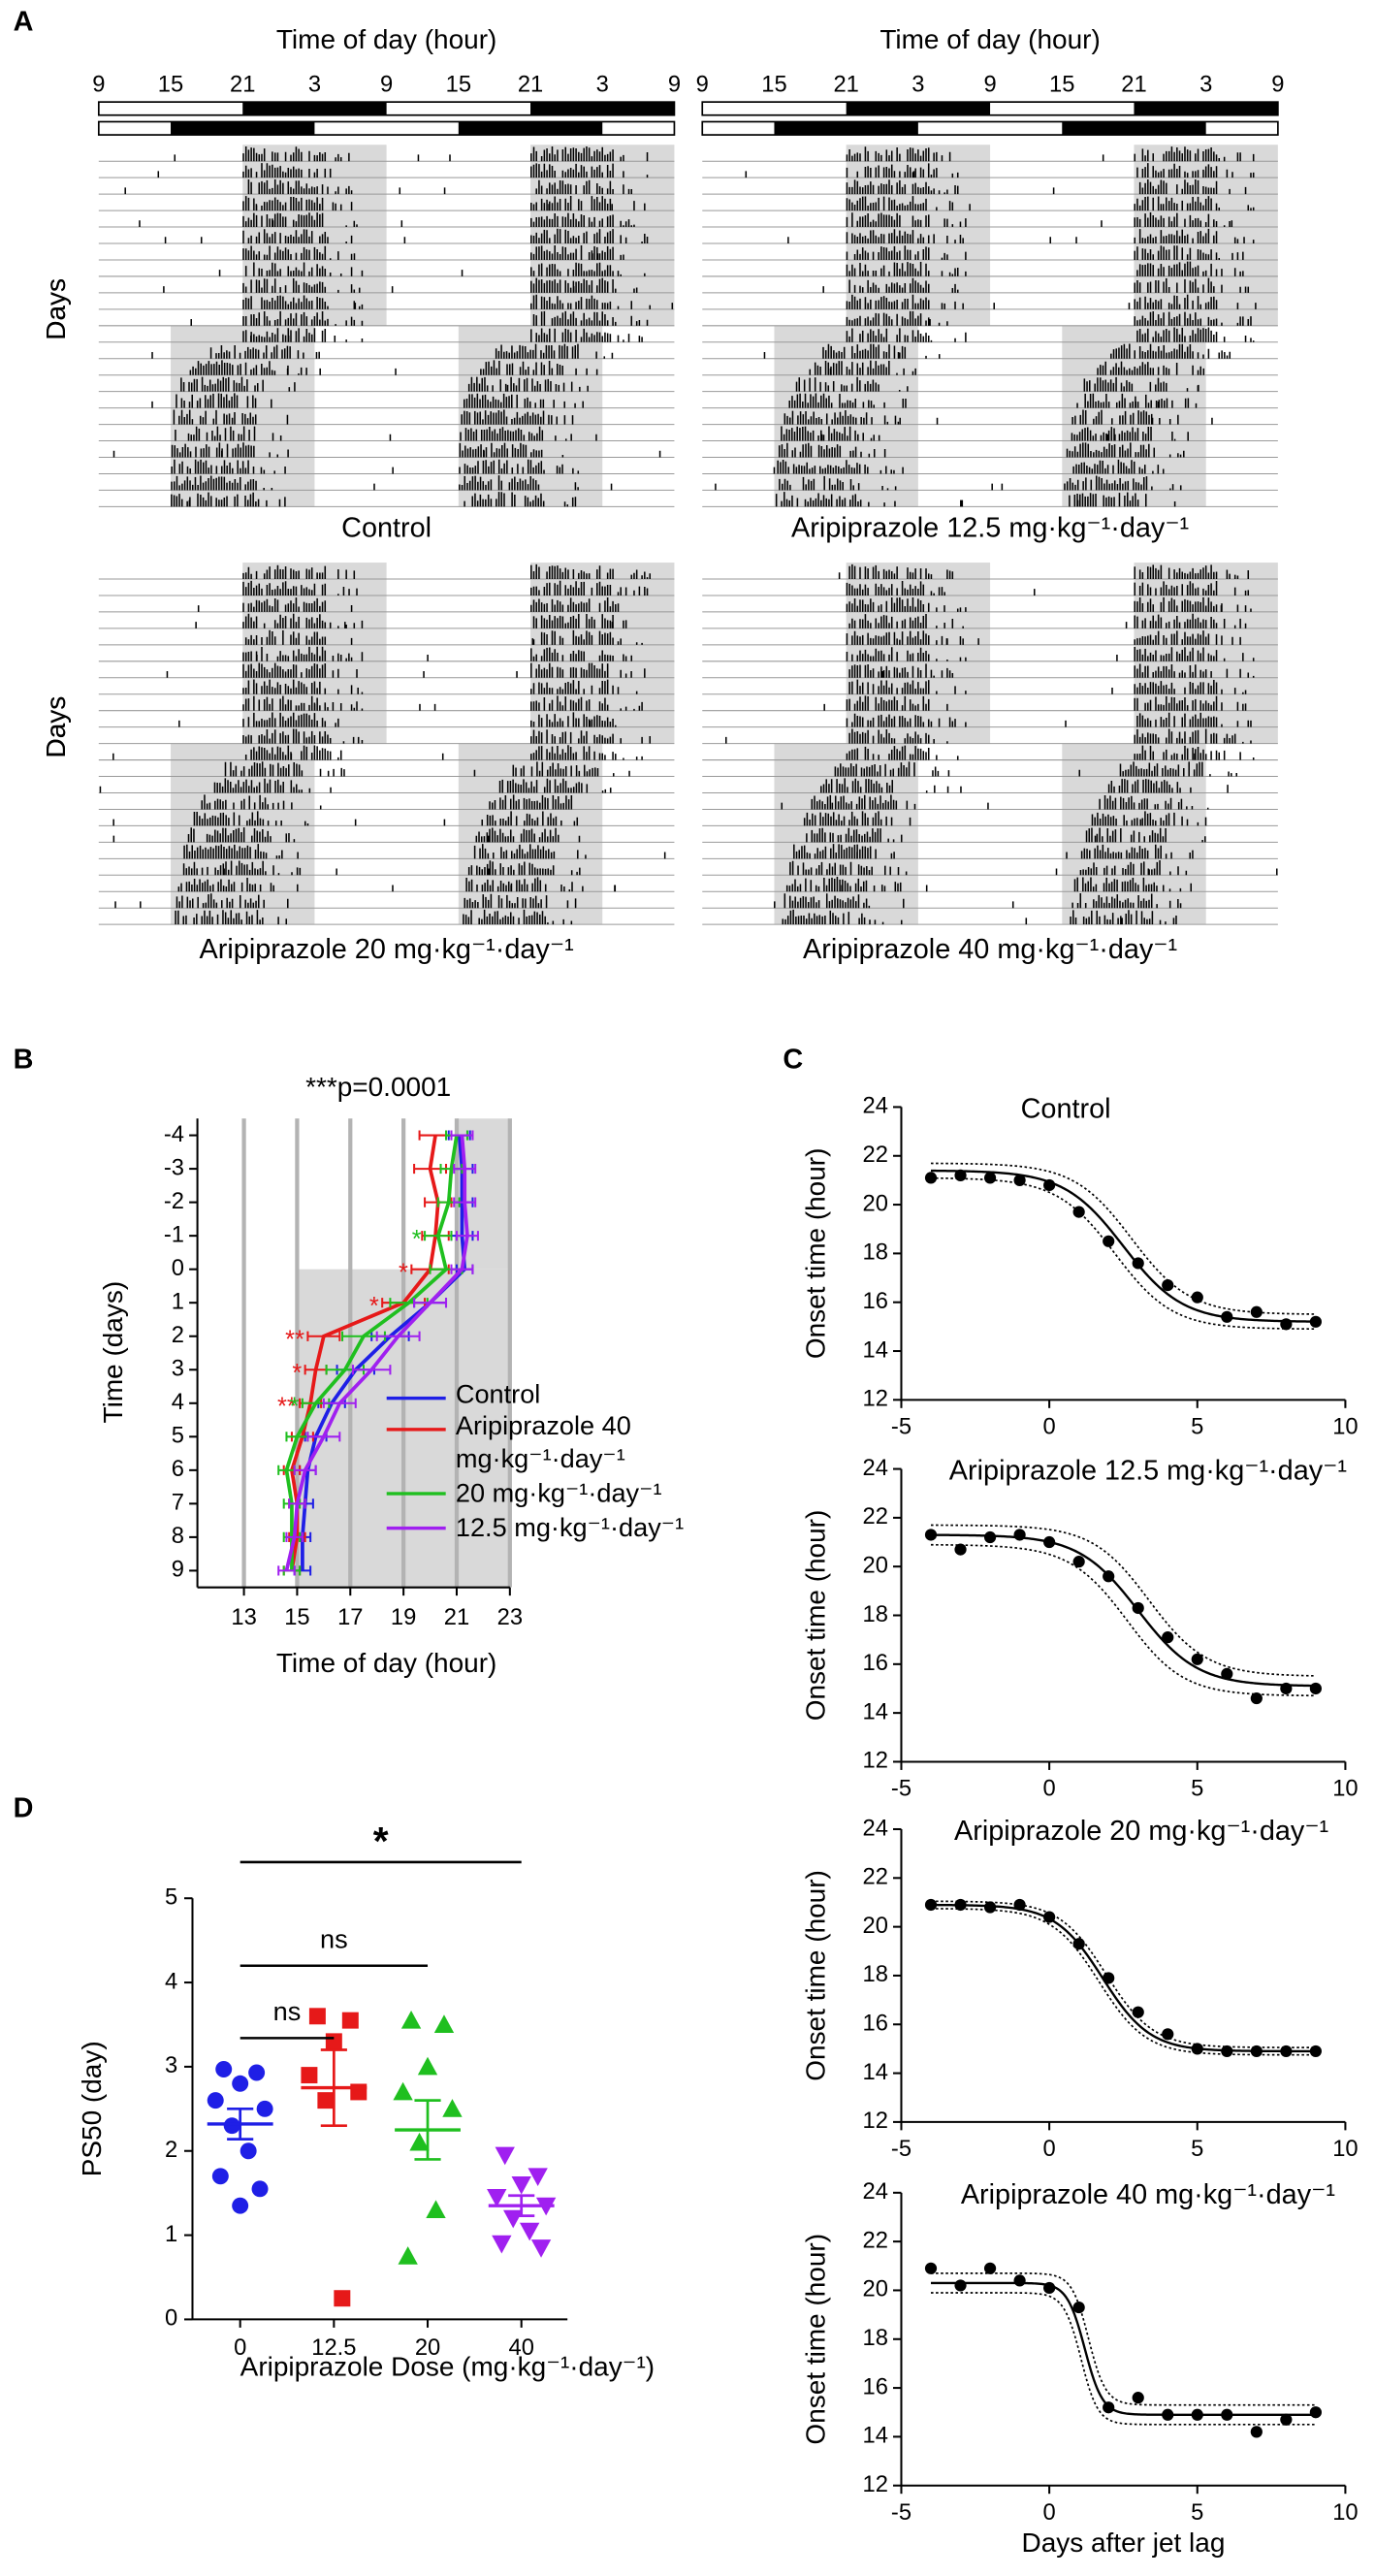 The height and width of the screenshot is (2576, 1375). What do you see at coordinates (1124, 2543) in the screenshot?
I see `x-axis-label: Days after jet lag` at bounding box center [1124, 2543].